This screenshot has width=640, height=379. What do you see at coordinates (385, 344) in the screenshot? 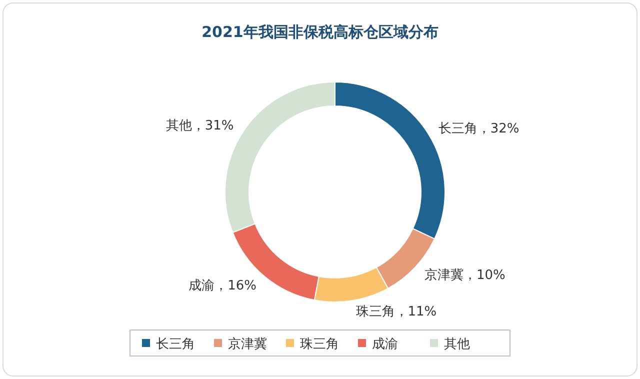
I see `legend-label: 成渝` at bounding box center [385, 344].